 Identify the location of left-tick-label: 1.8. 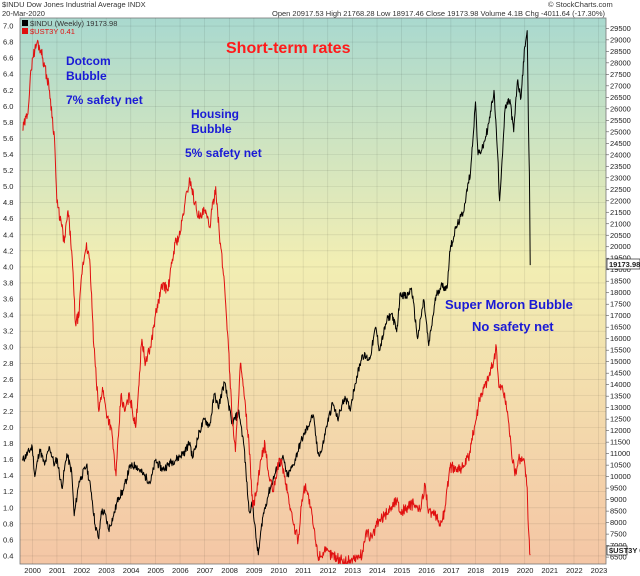
(8, 443).